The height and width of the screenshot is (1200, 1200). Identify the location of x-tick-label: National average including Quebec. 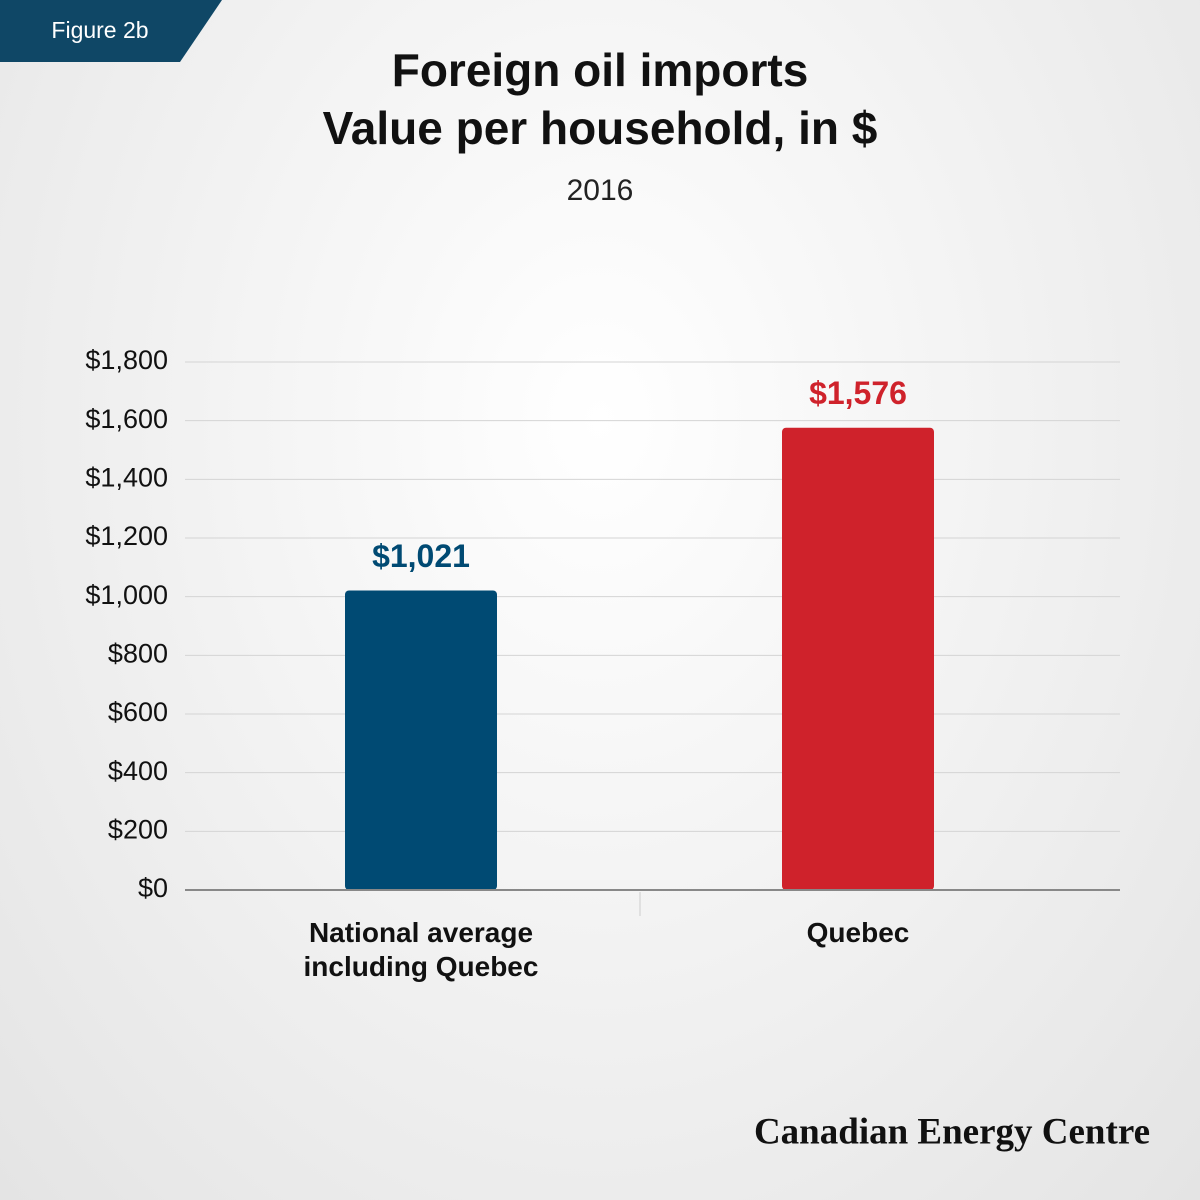
(421, 949).